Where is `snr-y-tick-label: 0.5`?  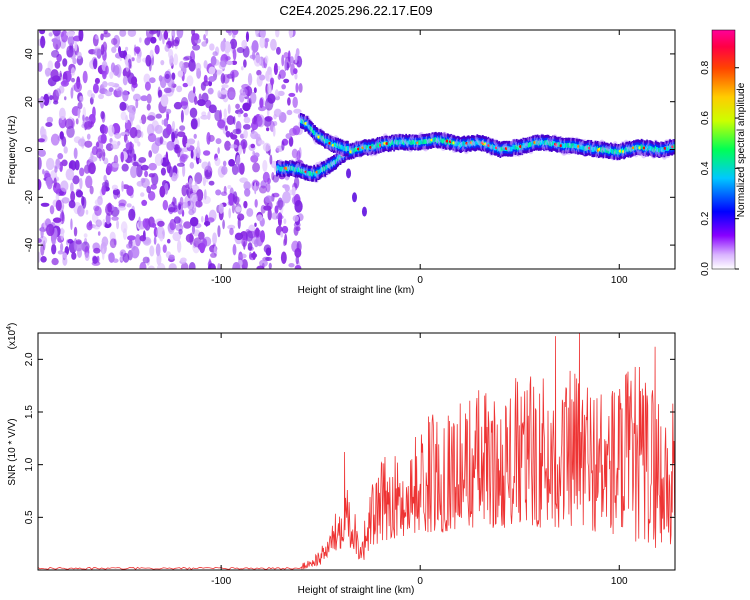 snr-y-tick-label: 0.5 is located at coordinates (29, 517).